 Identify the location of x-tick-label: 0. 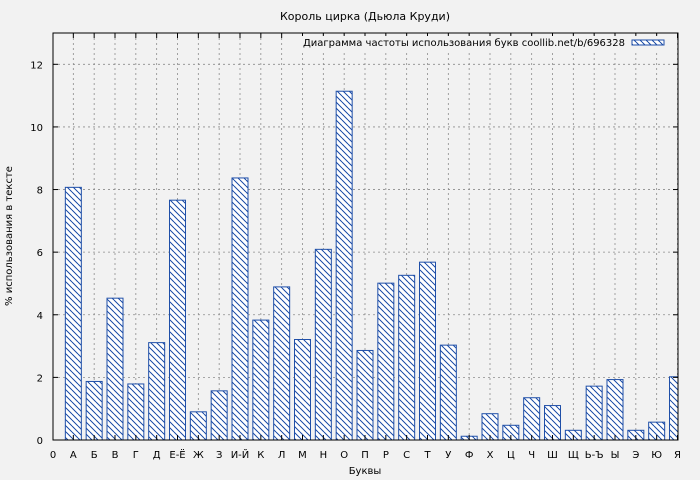
(53, 455).